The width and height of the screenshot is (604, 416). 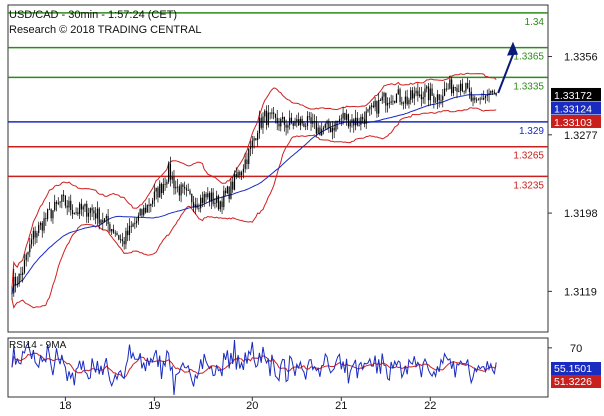 What do you see at coordinates (154, 406) in the screenshot?
I see `x-tick-label: 19` at bounding box center [154, 406].